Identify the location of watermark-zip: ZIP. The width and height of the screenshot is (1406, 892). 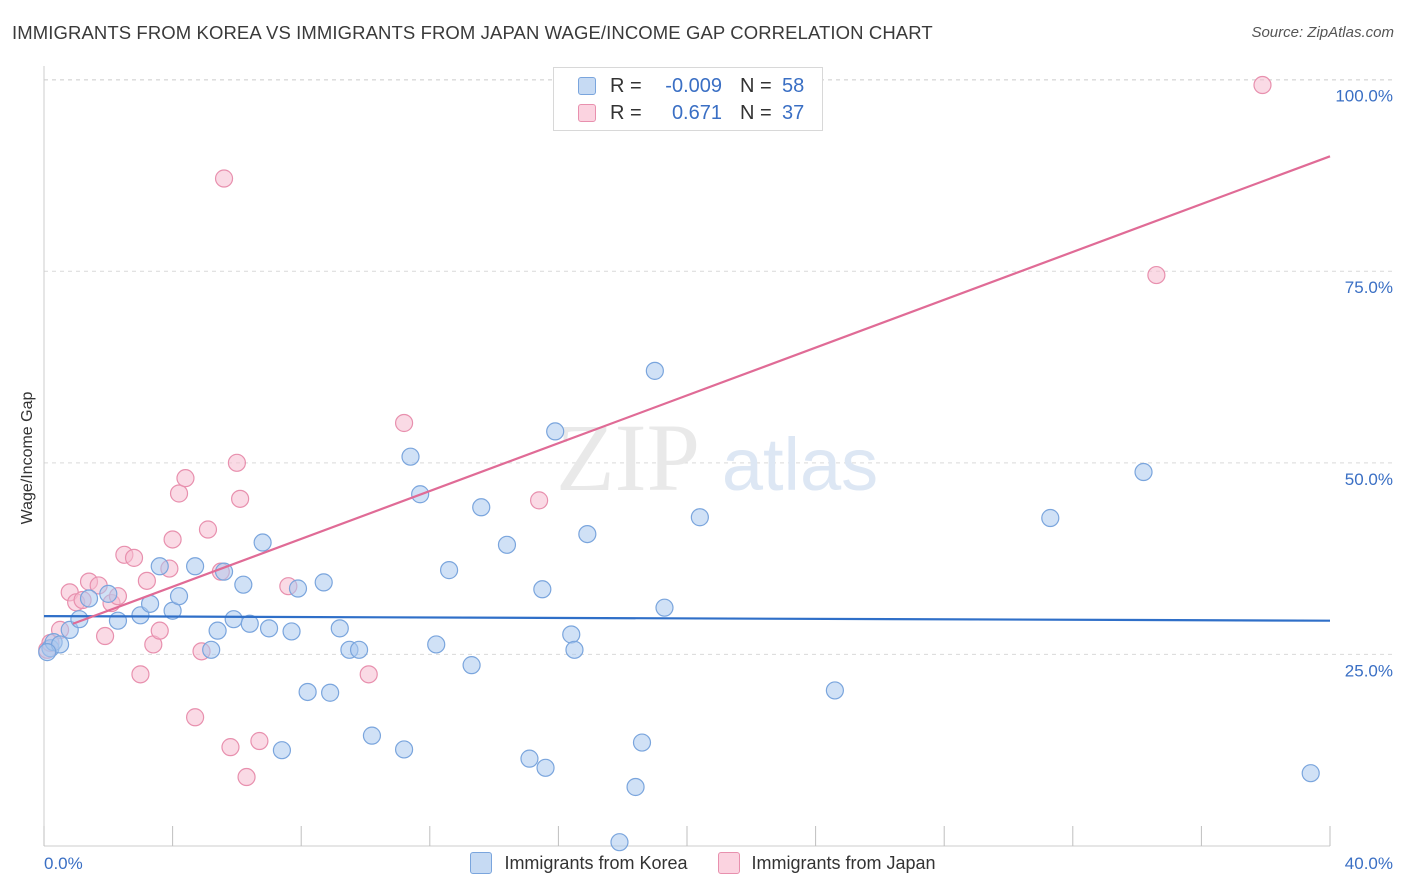
(628, 457).